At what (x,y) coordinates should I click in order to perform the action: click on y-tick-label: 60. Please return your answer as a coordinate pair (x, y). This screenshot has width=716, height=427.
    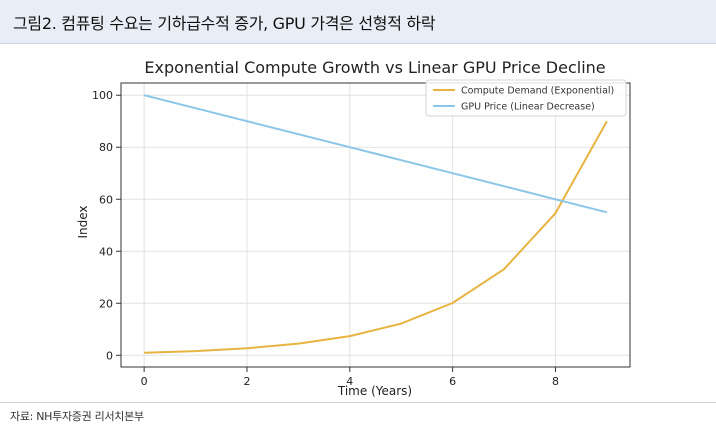
    Looking at the image, I should click on (106, 199).